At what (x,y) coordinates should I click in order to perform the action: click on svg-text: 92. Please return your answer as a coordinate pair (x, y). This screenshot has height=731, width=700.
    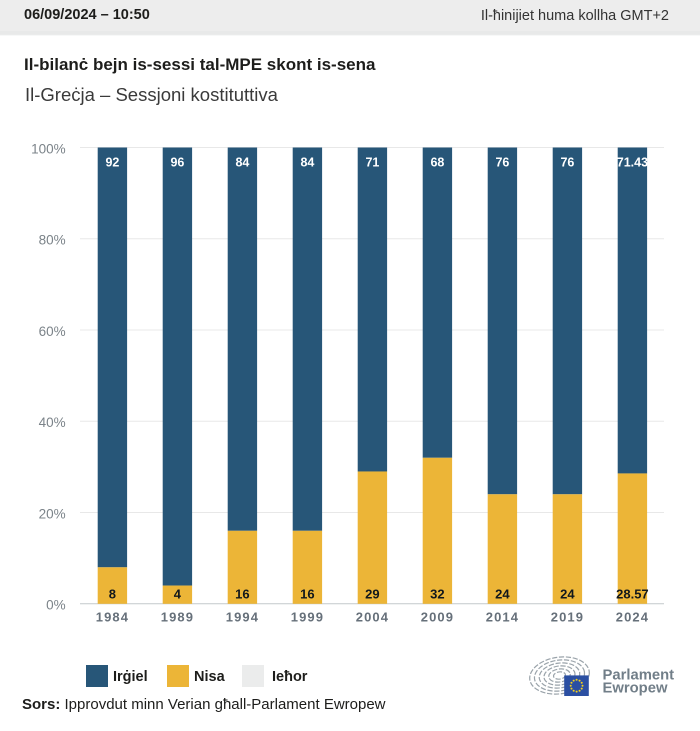
    Looking at the image, I should click on (112, 162).